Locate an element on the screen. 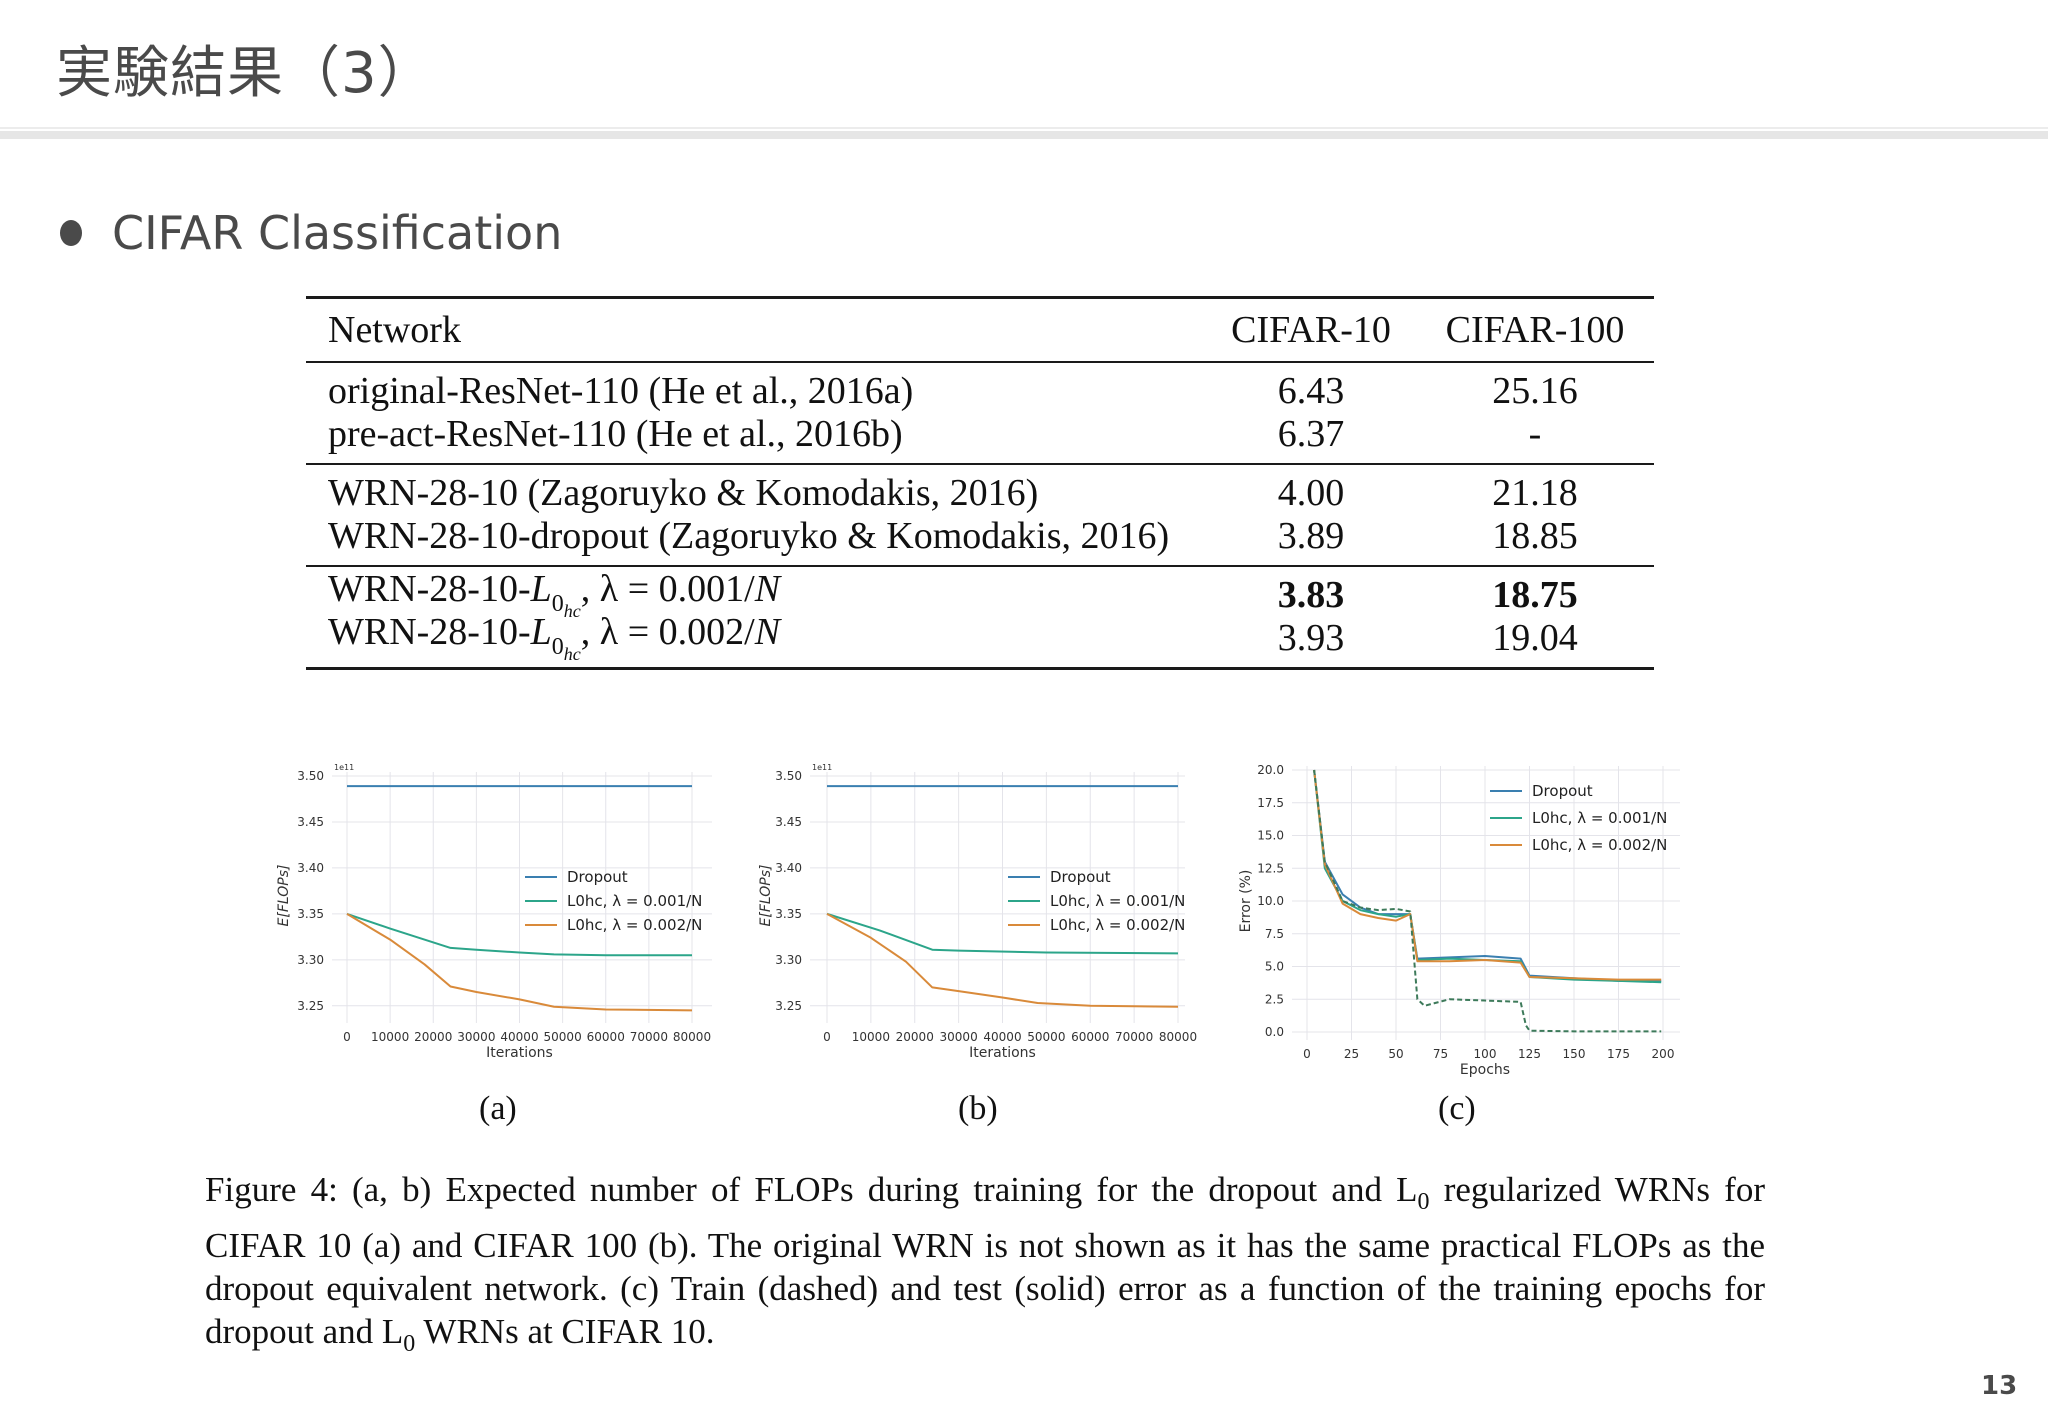 This screenshot has height=1418, width=2048. svg-text: 100 is located at coordinates (1485, 1054).